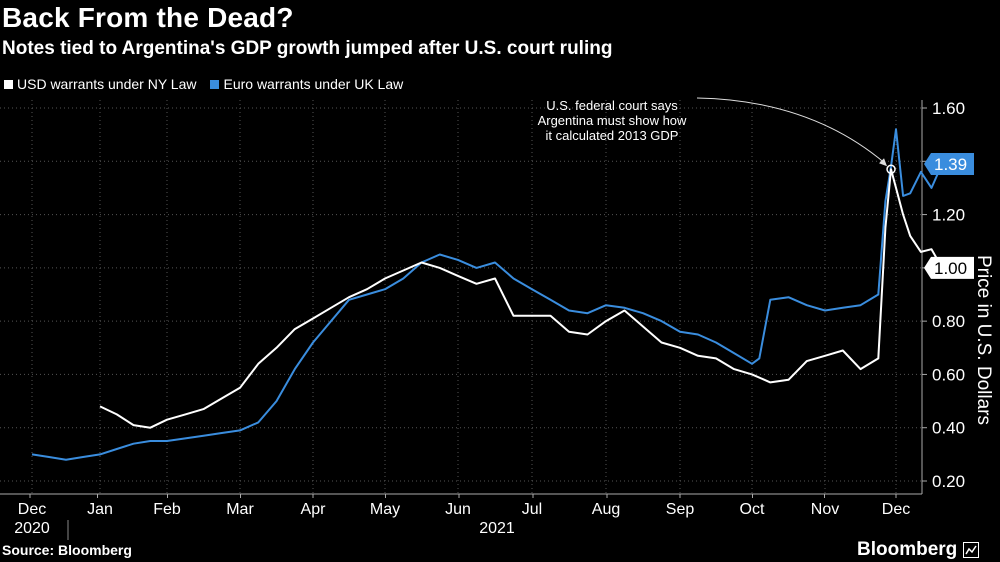 Image resolution: width=1000 pixels, height=562 pixels. Describe the element at coordinates (67, 550) in the screenshot. I see `source-note: Source: Bloomberg` at that location.